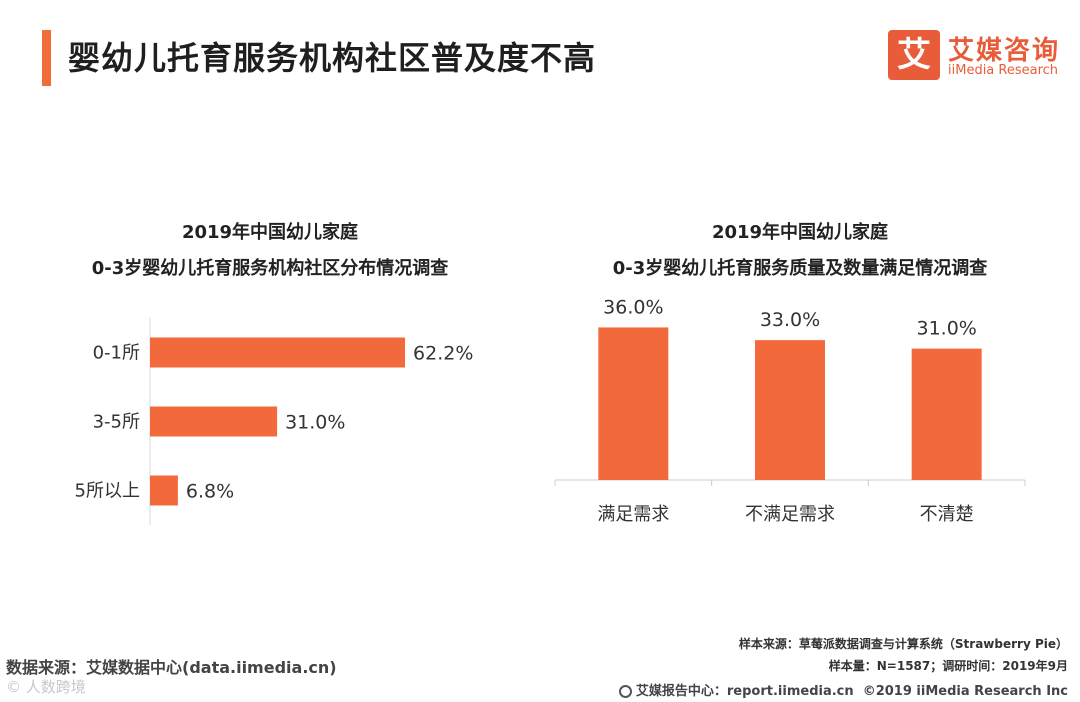 This screenshot has height=702, width=1080. I want to click on right-chart-title-line2: 0-3岁婴幼儿托育服务质量及数量满足情况调查, so click(800, 268).